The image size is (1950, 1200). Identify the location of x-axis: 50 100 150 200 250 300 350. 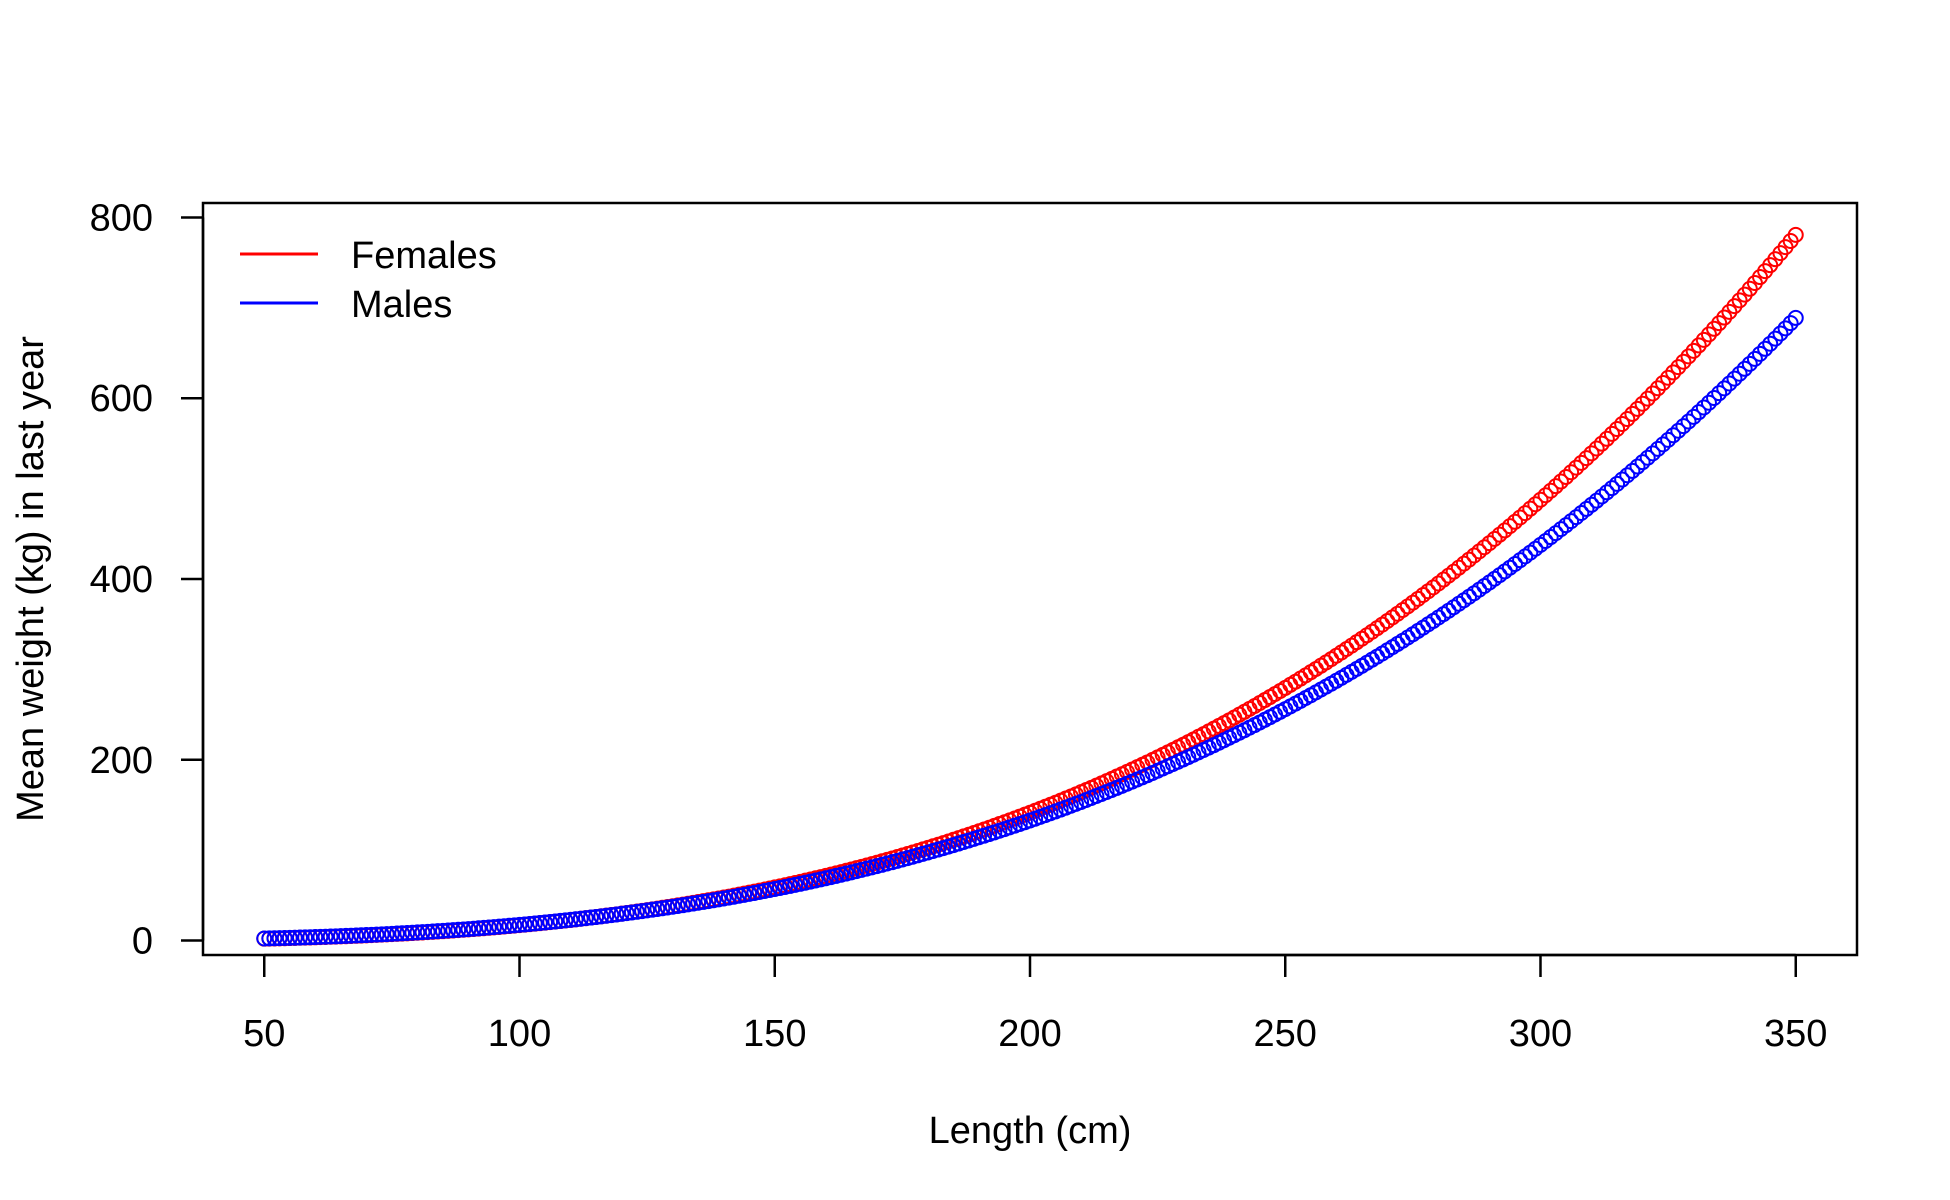
(1035, 1004).